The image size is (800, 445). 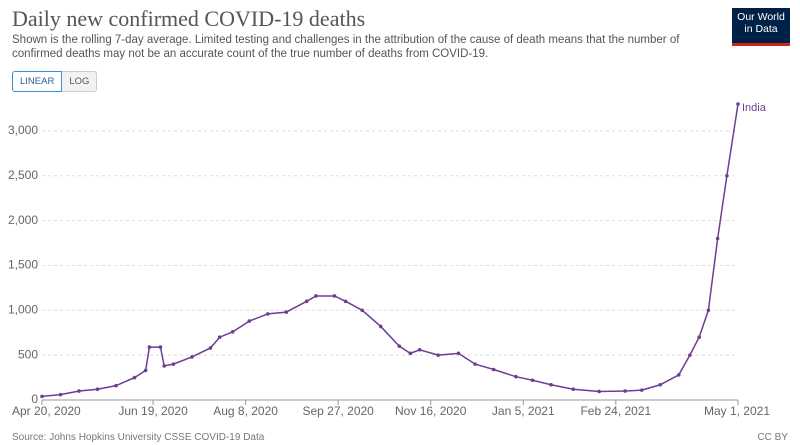 I want to click on y-tick-label: 2,000, so click(x=23, y=220).